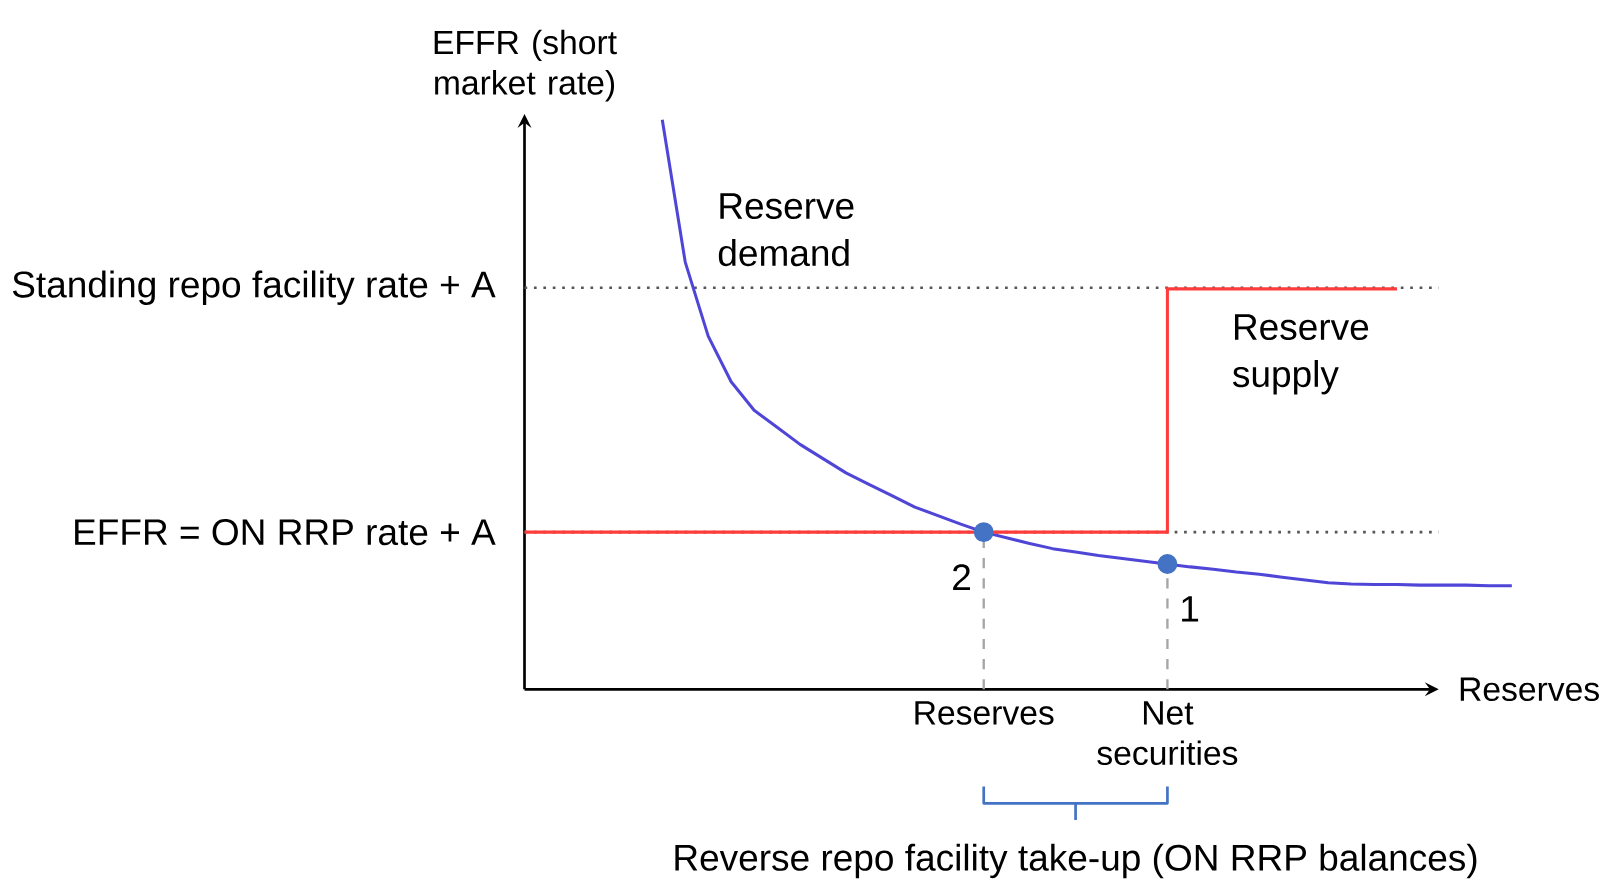 The height and width of the screenshot is (889, 1617). Describe the element at coordinates (1190, 608) in the screenshot. I see `annotation: 1` at that location.